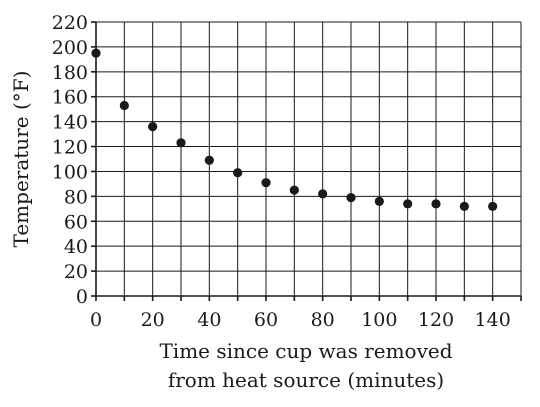 This screenshot has width=540, height=407. I want to click on y-tick-label: 140, so click(70, 123).